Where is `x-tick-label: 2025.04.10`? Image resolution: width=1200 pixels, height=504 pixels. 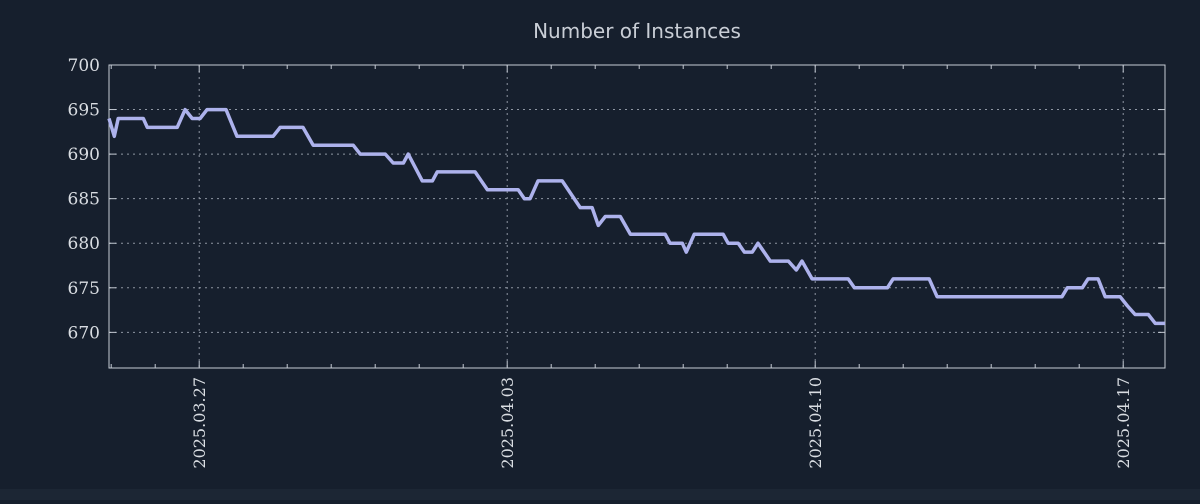
x-tick-label: 2025.04.10 is located at coordinates (815, 423).